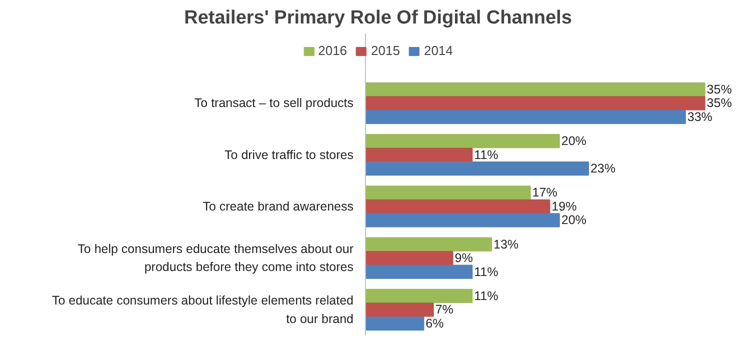  Describe the element at coordinates (564, 206) in the screenshot. I see `data-label: 19%` at that location.